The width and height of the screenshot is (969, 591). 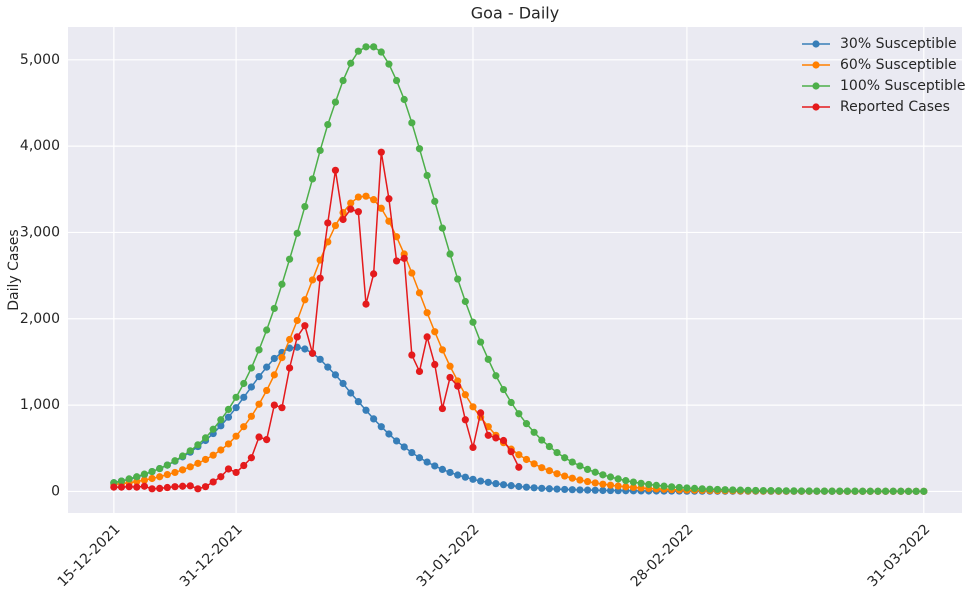 I want to click on legend-label: 100% Susceptible, so click(x=903, y=86).